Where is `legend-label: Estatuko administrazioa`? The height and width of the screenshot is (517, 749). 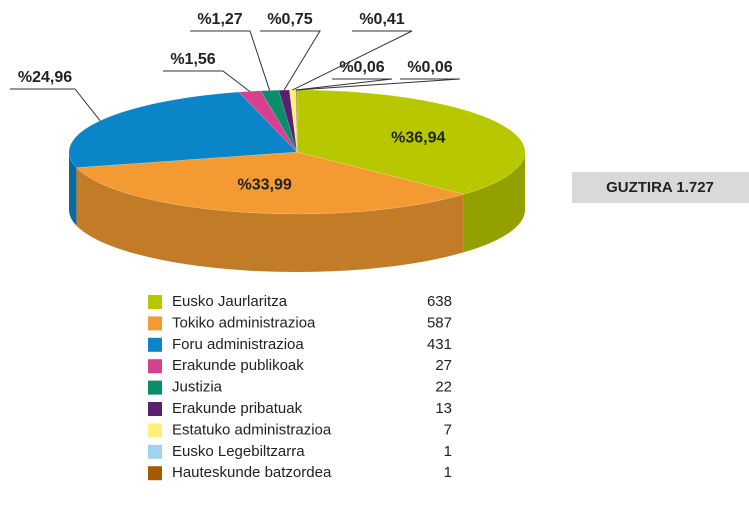
legend-label: Estatuko administrazioa is located at coordinates (252, 429).